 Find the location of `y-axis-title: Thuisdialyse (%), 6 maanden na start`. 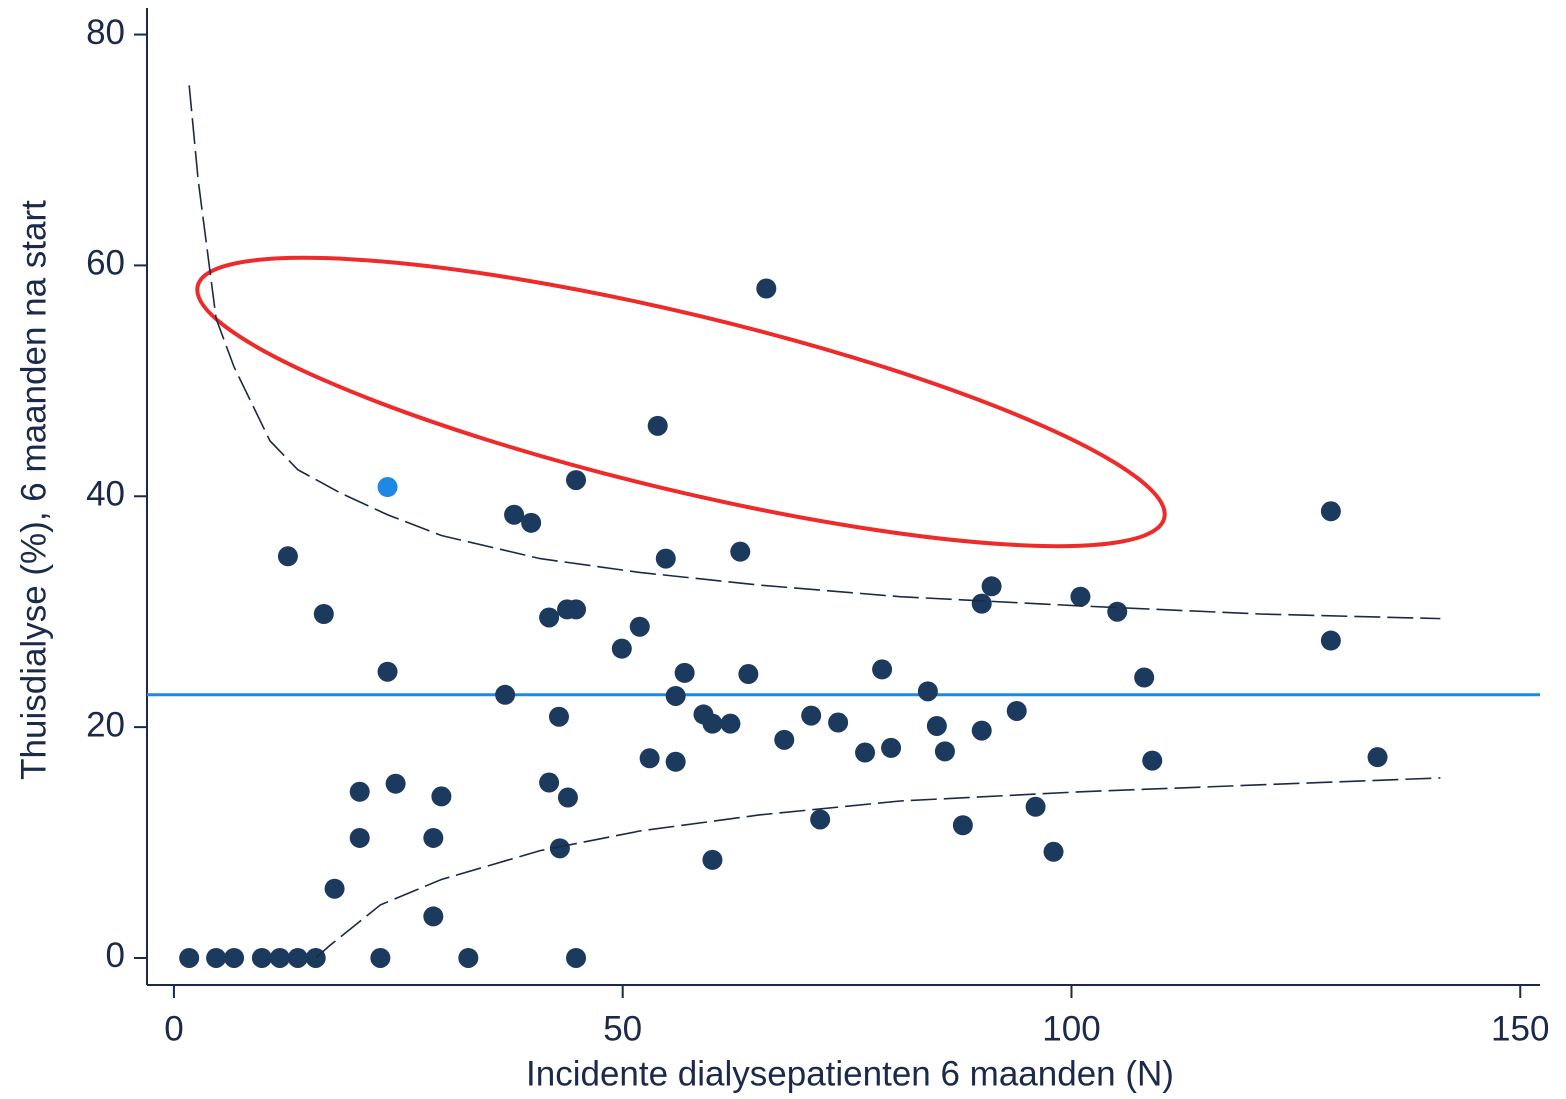

y-axis-title: Thuisdialyse (%), 6 maanden na start is located at coordinates (33, 490).